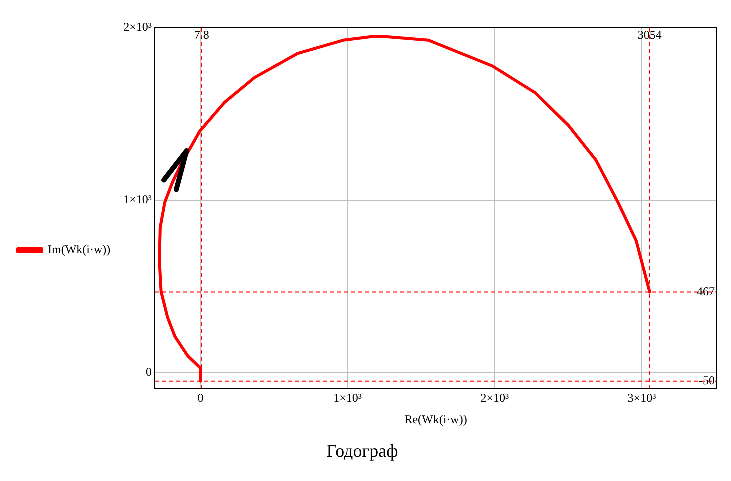  What do you see at coordinates (138, 27) in the screenshot?
I see `y-tick-label: 2×10³` at bounding box center [138, 27].